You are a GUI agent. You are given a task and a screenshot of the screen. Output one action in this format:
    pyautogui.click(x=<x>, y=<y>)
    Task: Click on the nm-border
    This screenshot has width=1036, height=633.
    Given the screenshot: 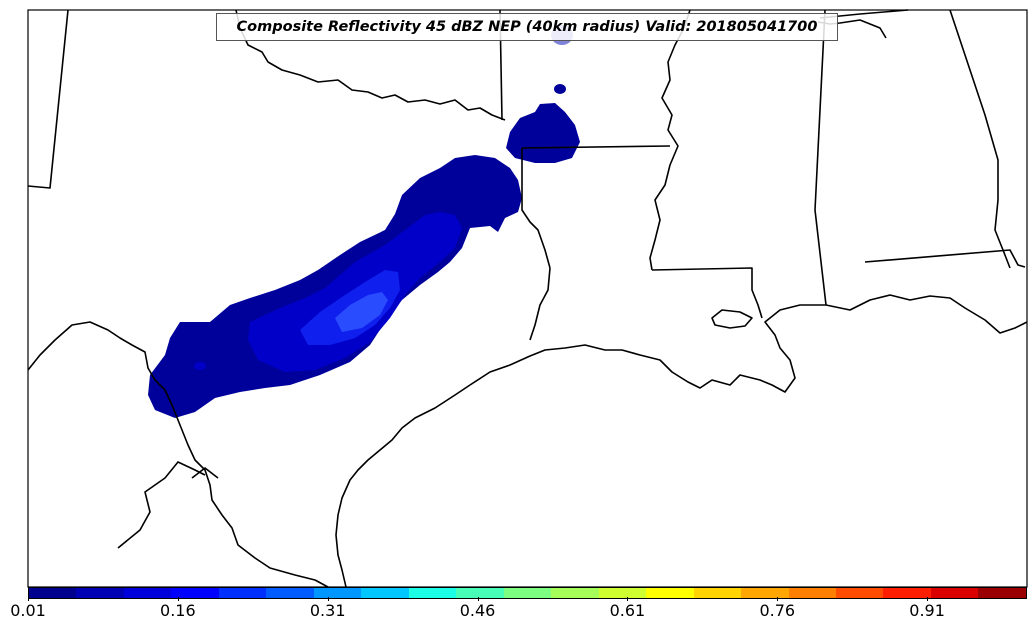 What is the action you would take?
    pyautogui.click(x=48, y=99)
    